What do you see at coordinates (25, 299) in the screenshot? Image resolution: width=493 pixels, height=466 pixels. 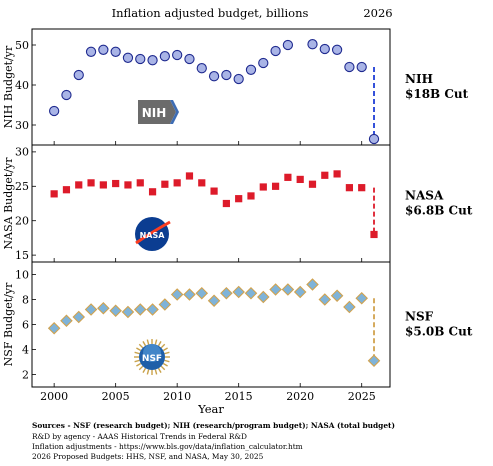 I see `nsf-y-tick-label: 8` at bounding box center [25, 299].